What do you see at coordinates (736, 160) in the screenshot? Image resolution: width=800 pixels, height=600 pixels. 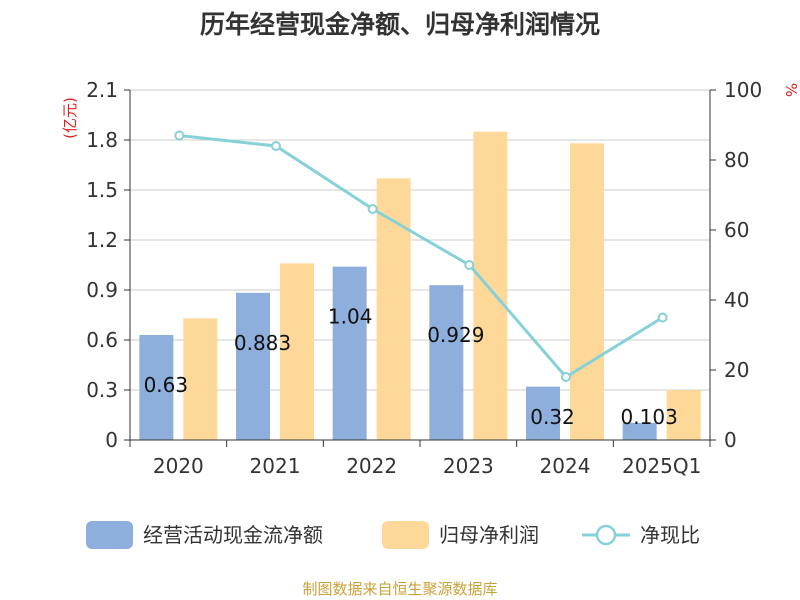 I see `y-right-tick-label: 80` at bounding box center [736, 160].